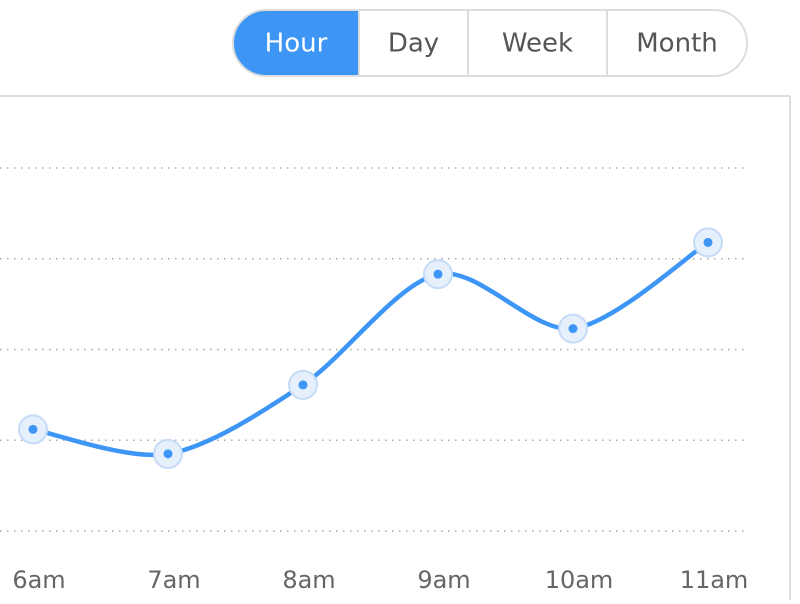 This screenshot has width=800, height=604. I want to click on range-selector: Hour Day Week Month, so click(490, 43).